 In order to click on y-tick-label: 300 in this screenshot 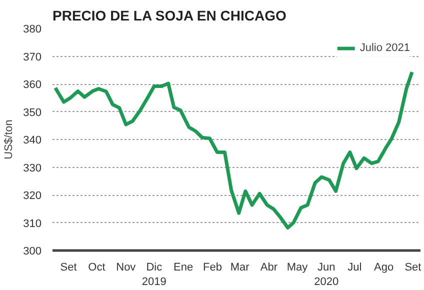, I will do `click(32, 252)`.